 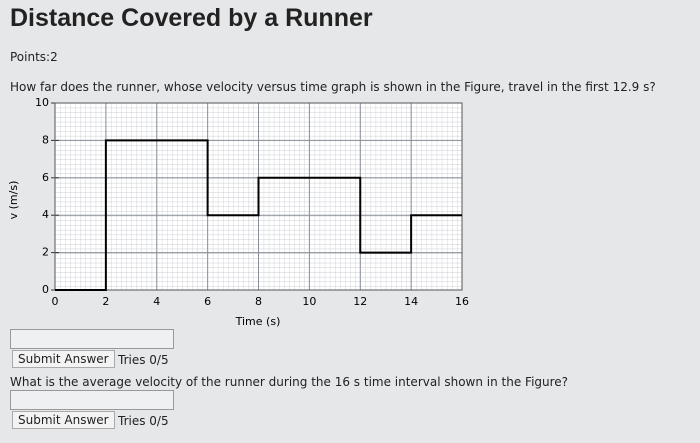 What do you see at coordinates (34, 57) in the screenshot?
I see `points: Points:2` at bounding box center [34, 57].